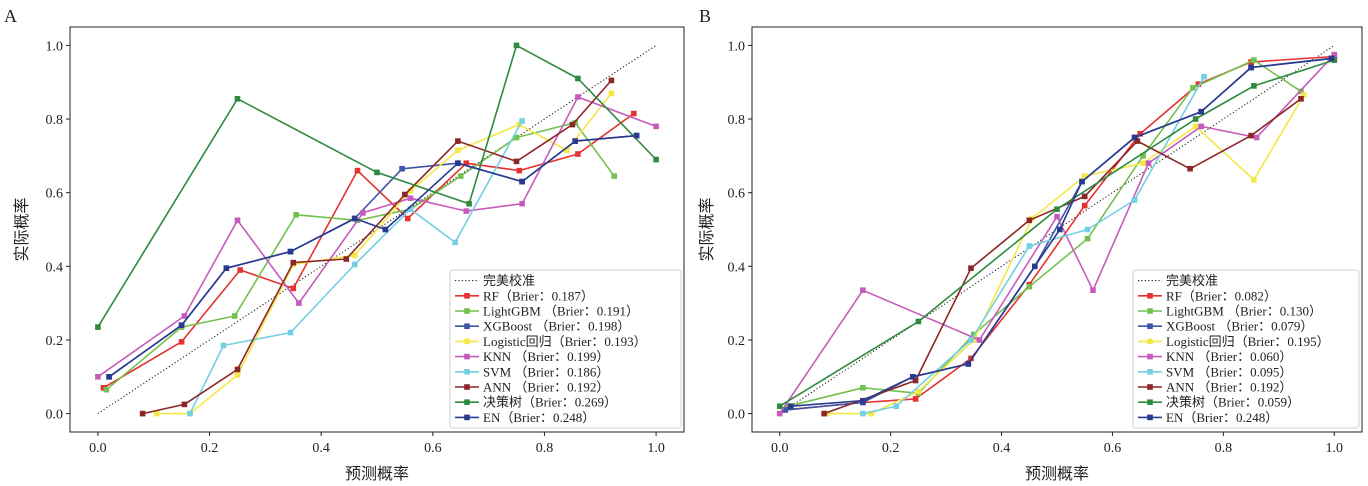 The width and height of the screenshot is (1368, 486). Describe the element at coordinates (542, 326) in the screenshot. I see `legend-entry-xgboost: XGBoost （Brier：0.198）` at that location.